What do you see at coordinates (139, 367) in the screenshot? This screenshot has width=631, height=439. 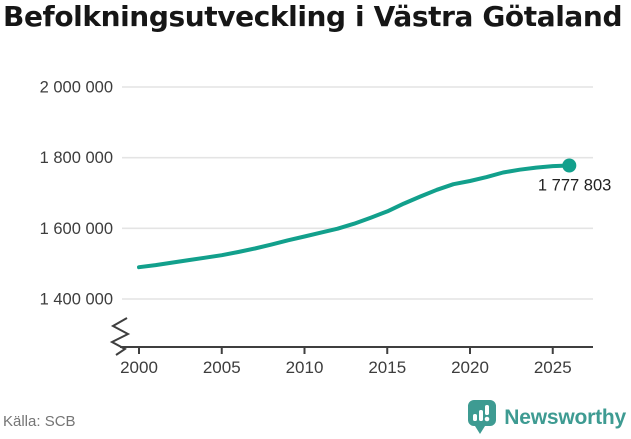 I see `x-tick-label: 2000` at bounding box center [139, 367].